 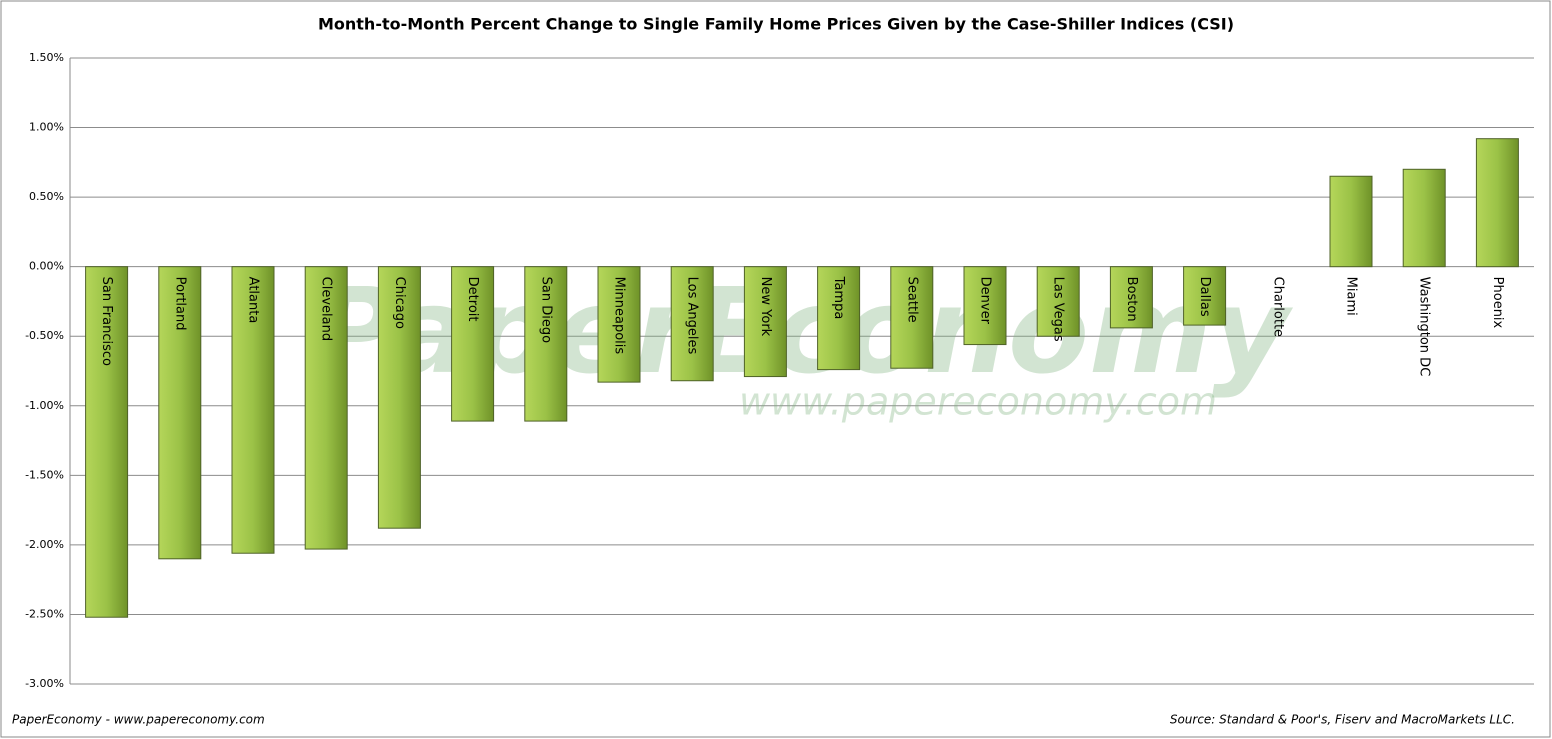 I want to click on y-tick-label: -2.00%, so click(x=44, y=544).